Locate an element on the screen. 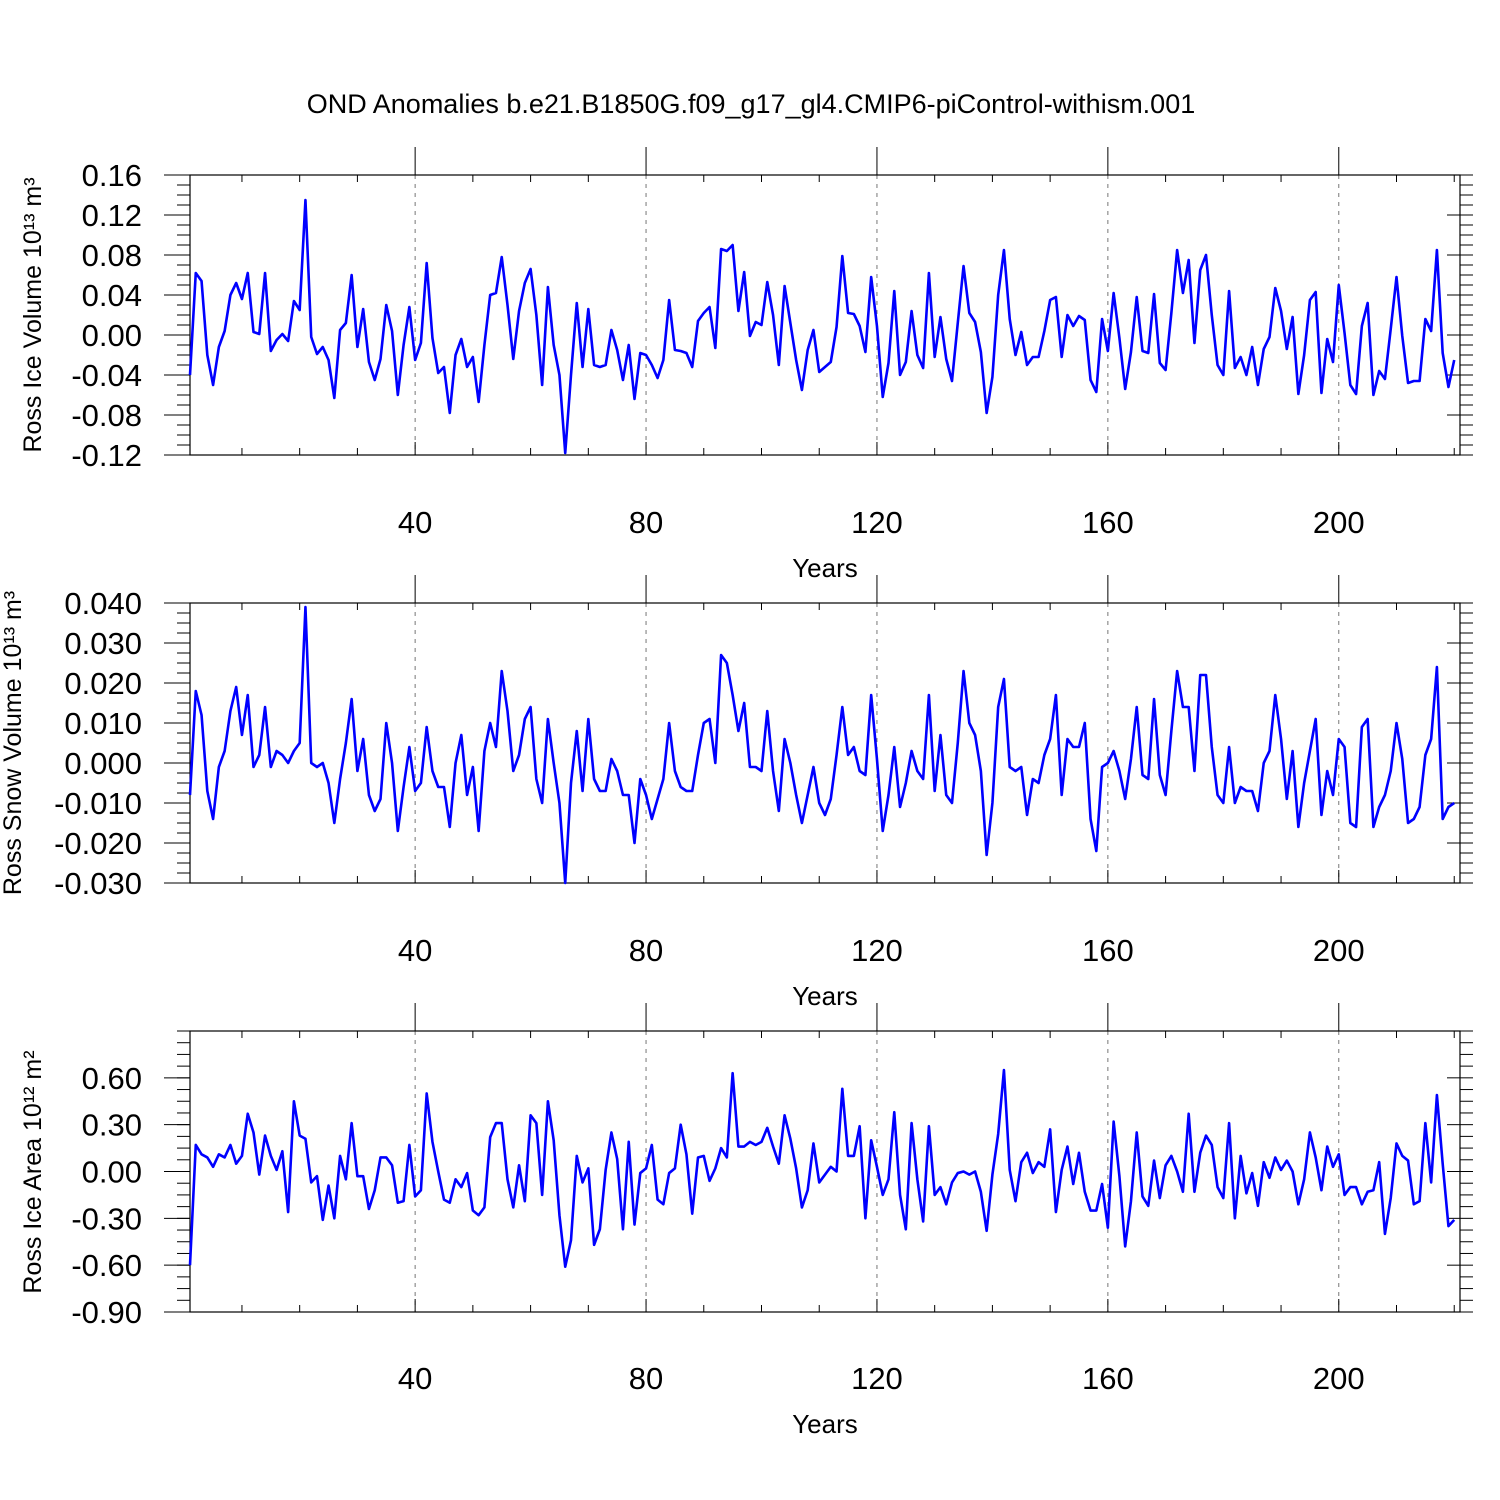  series-line-ice-volume is located at coordinates (822, 326).